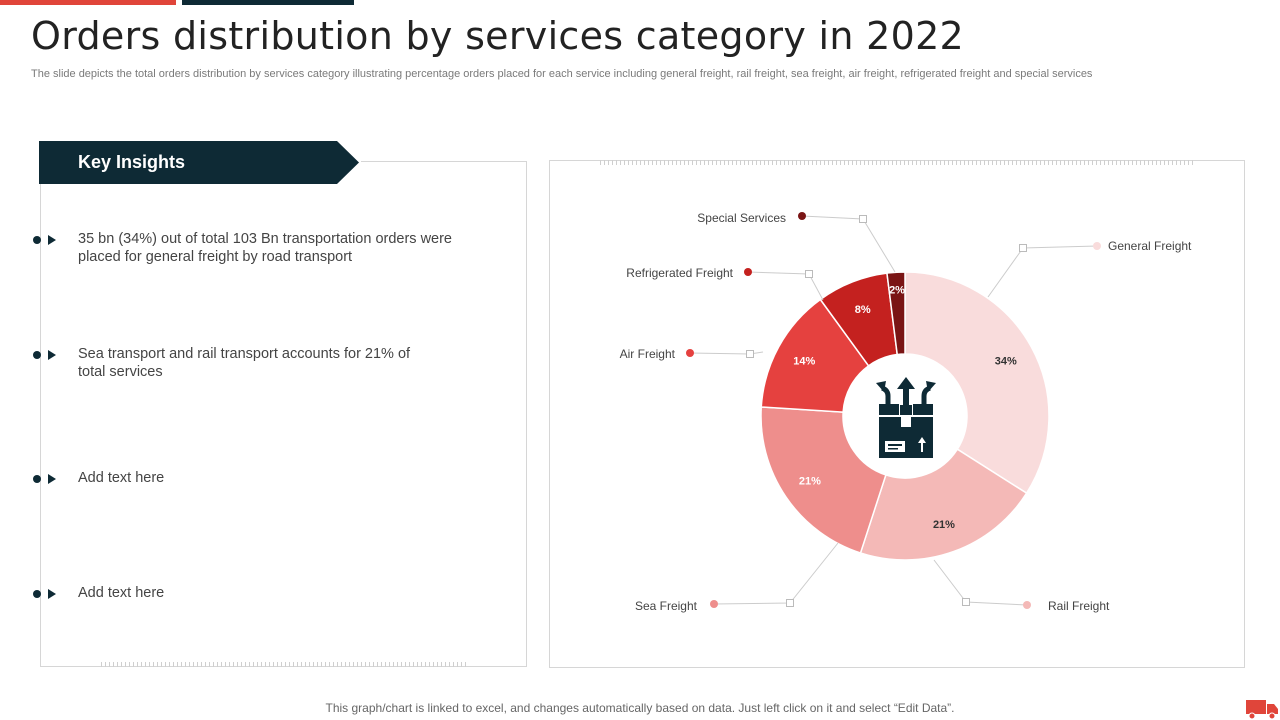  Describe the element at coordinates (750, 354) in the screenshot. I see `leader-marker-air-freight` at that location.